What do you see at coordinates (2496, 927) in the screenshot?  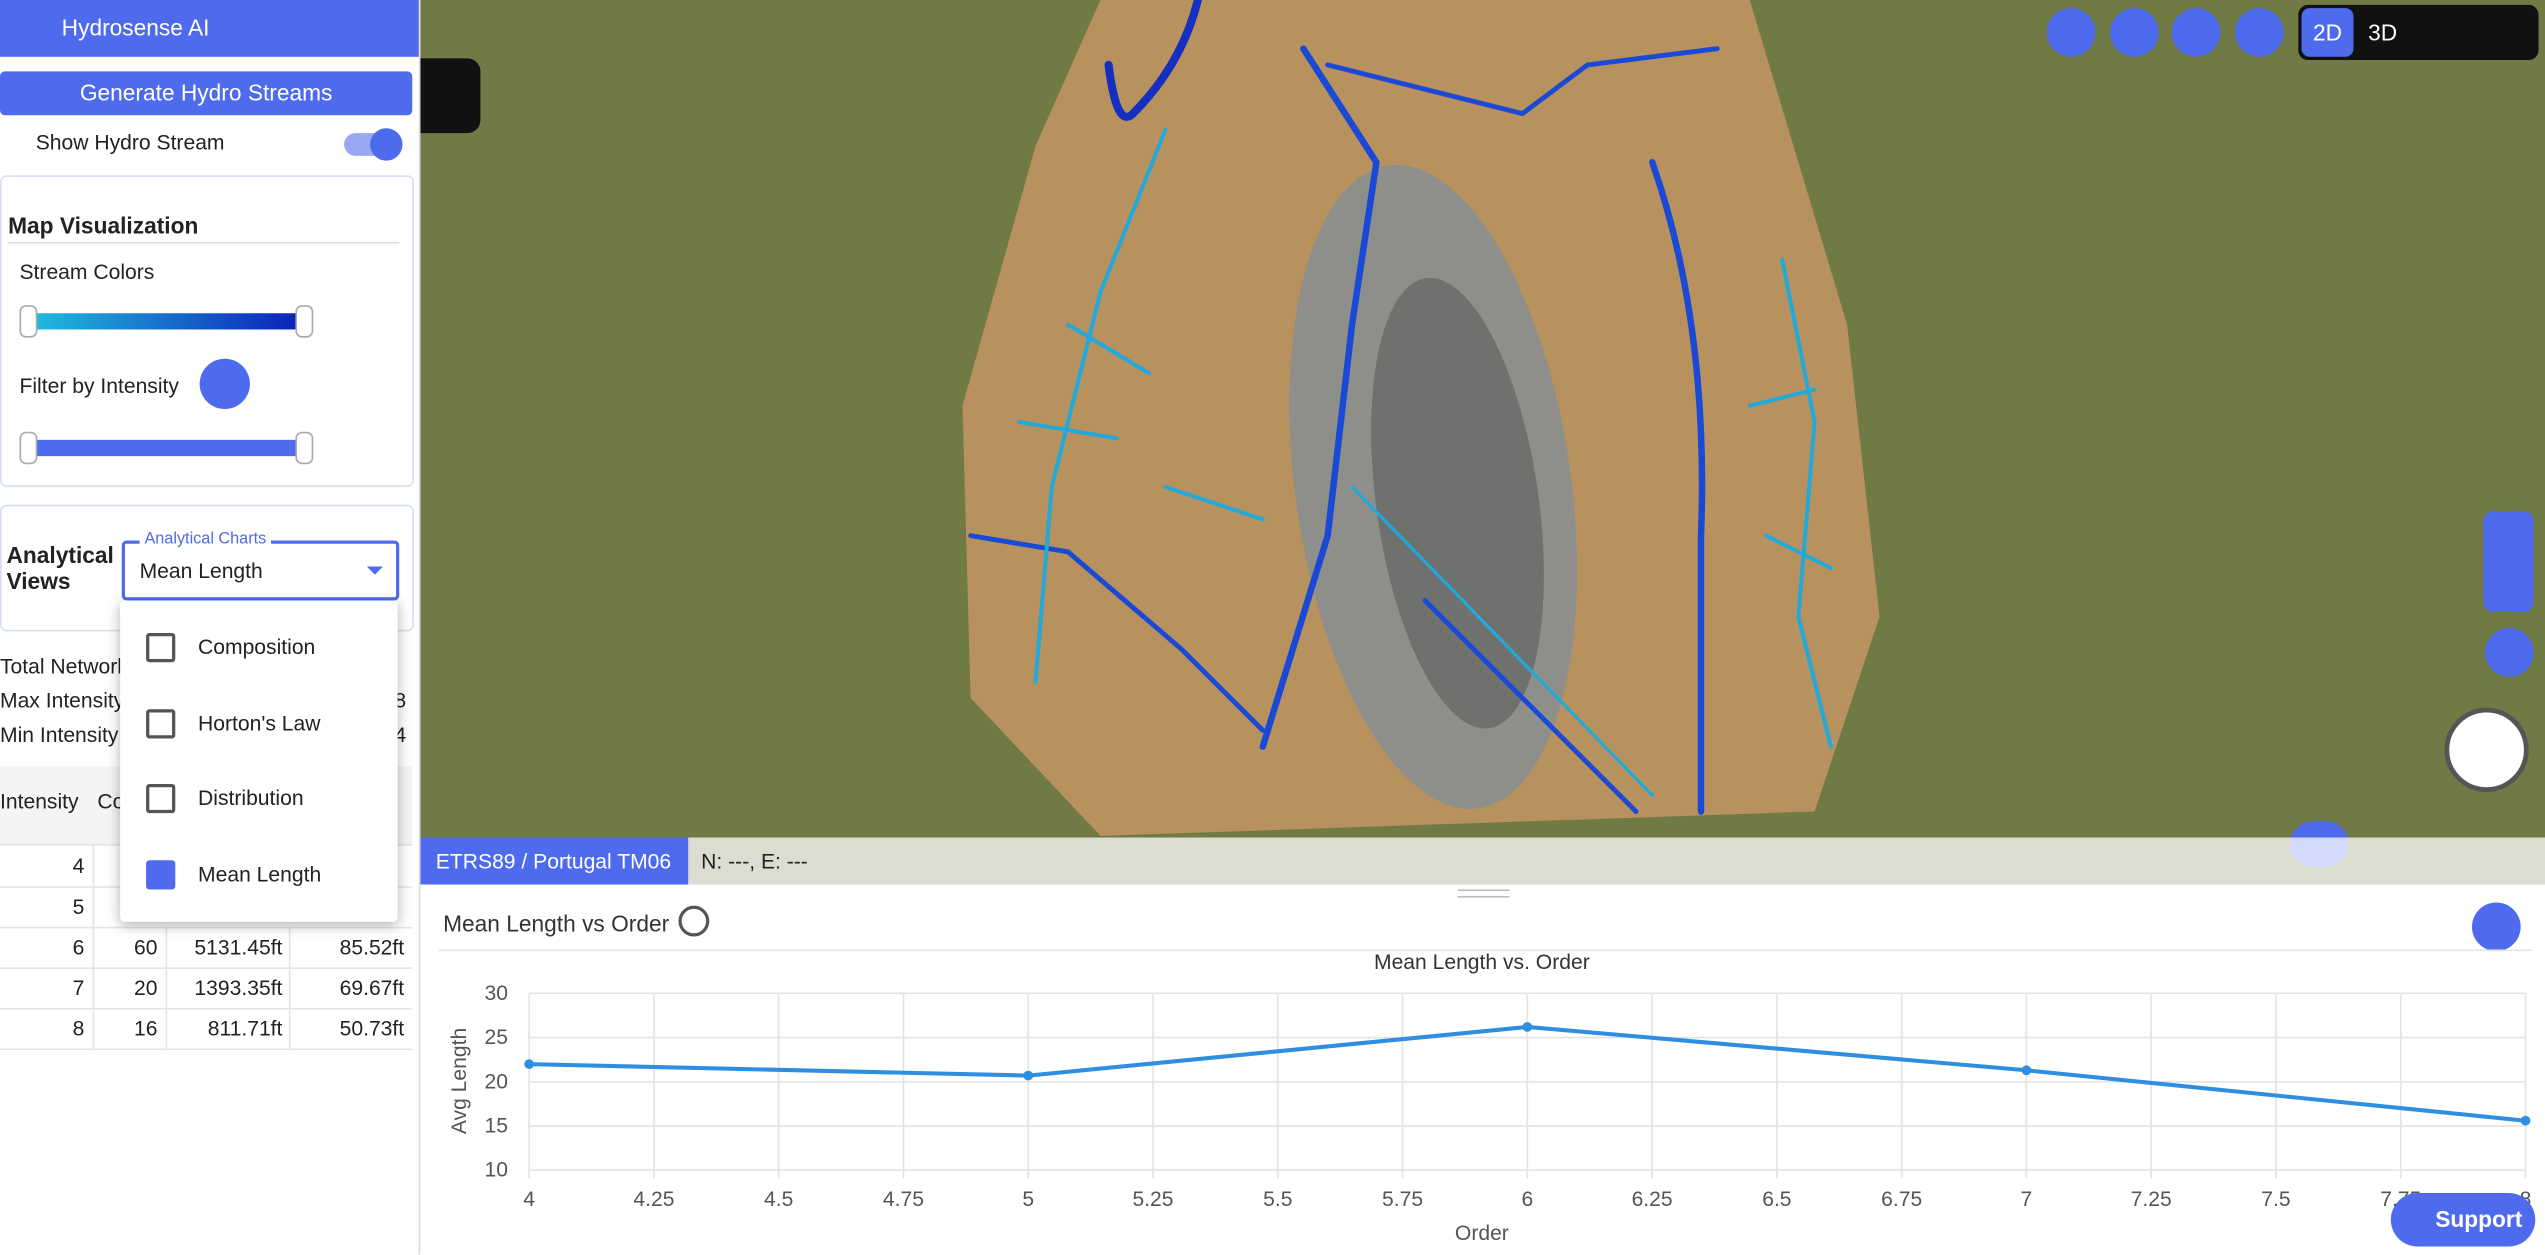 I see `close-button` at bounding box center [2496, 927].